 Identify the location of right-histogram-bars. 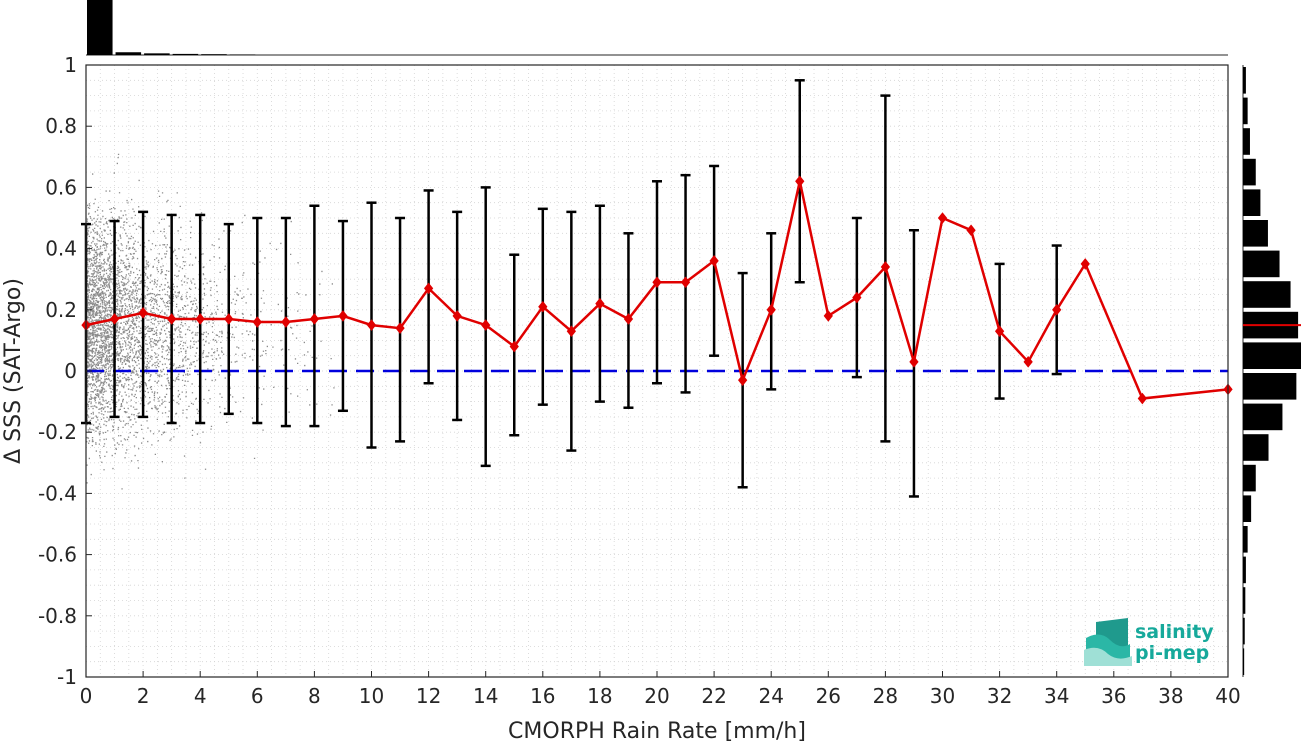
(1272, 371).